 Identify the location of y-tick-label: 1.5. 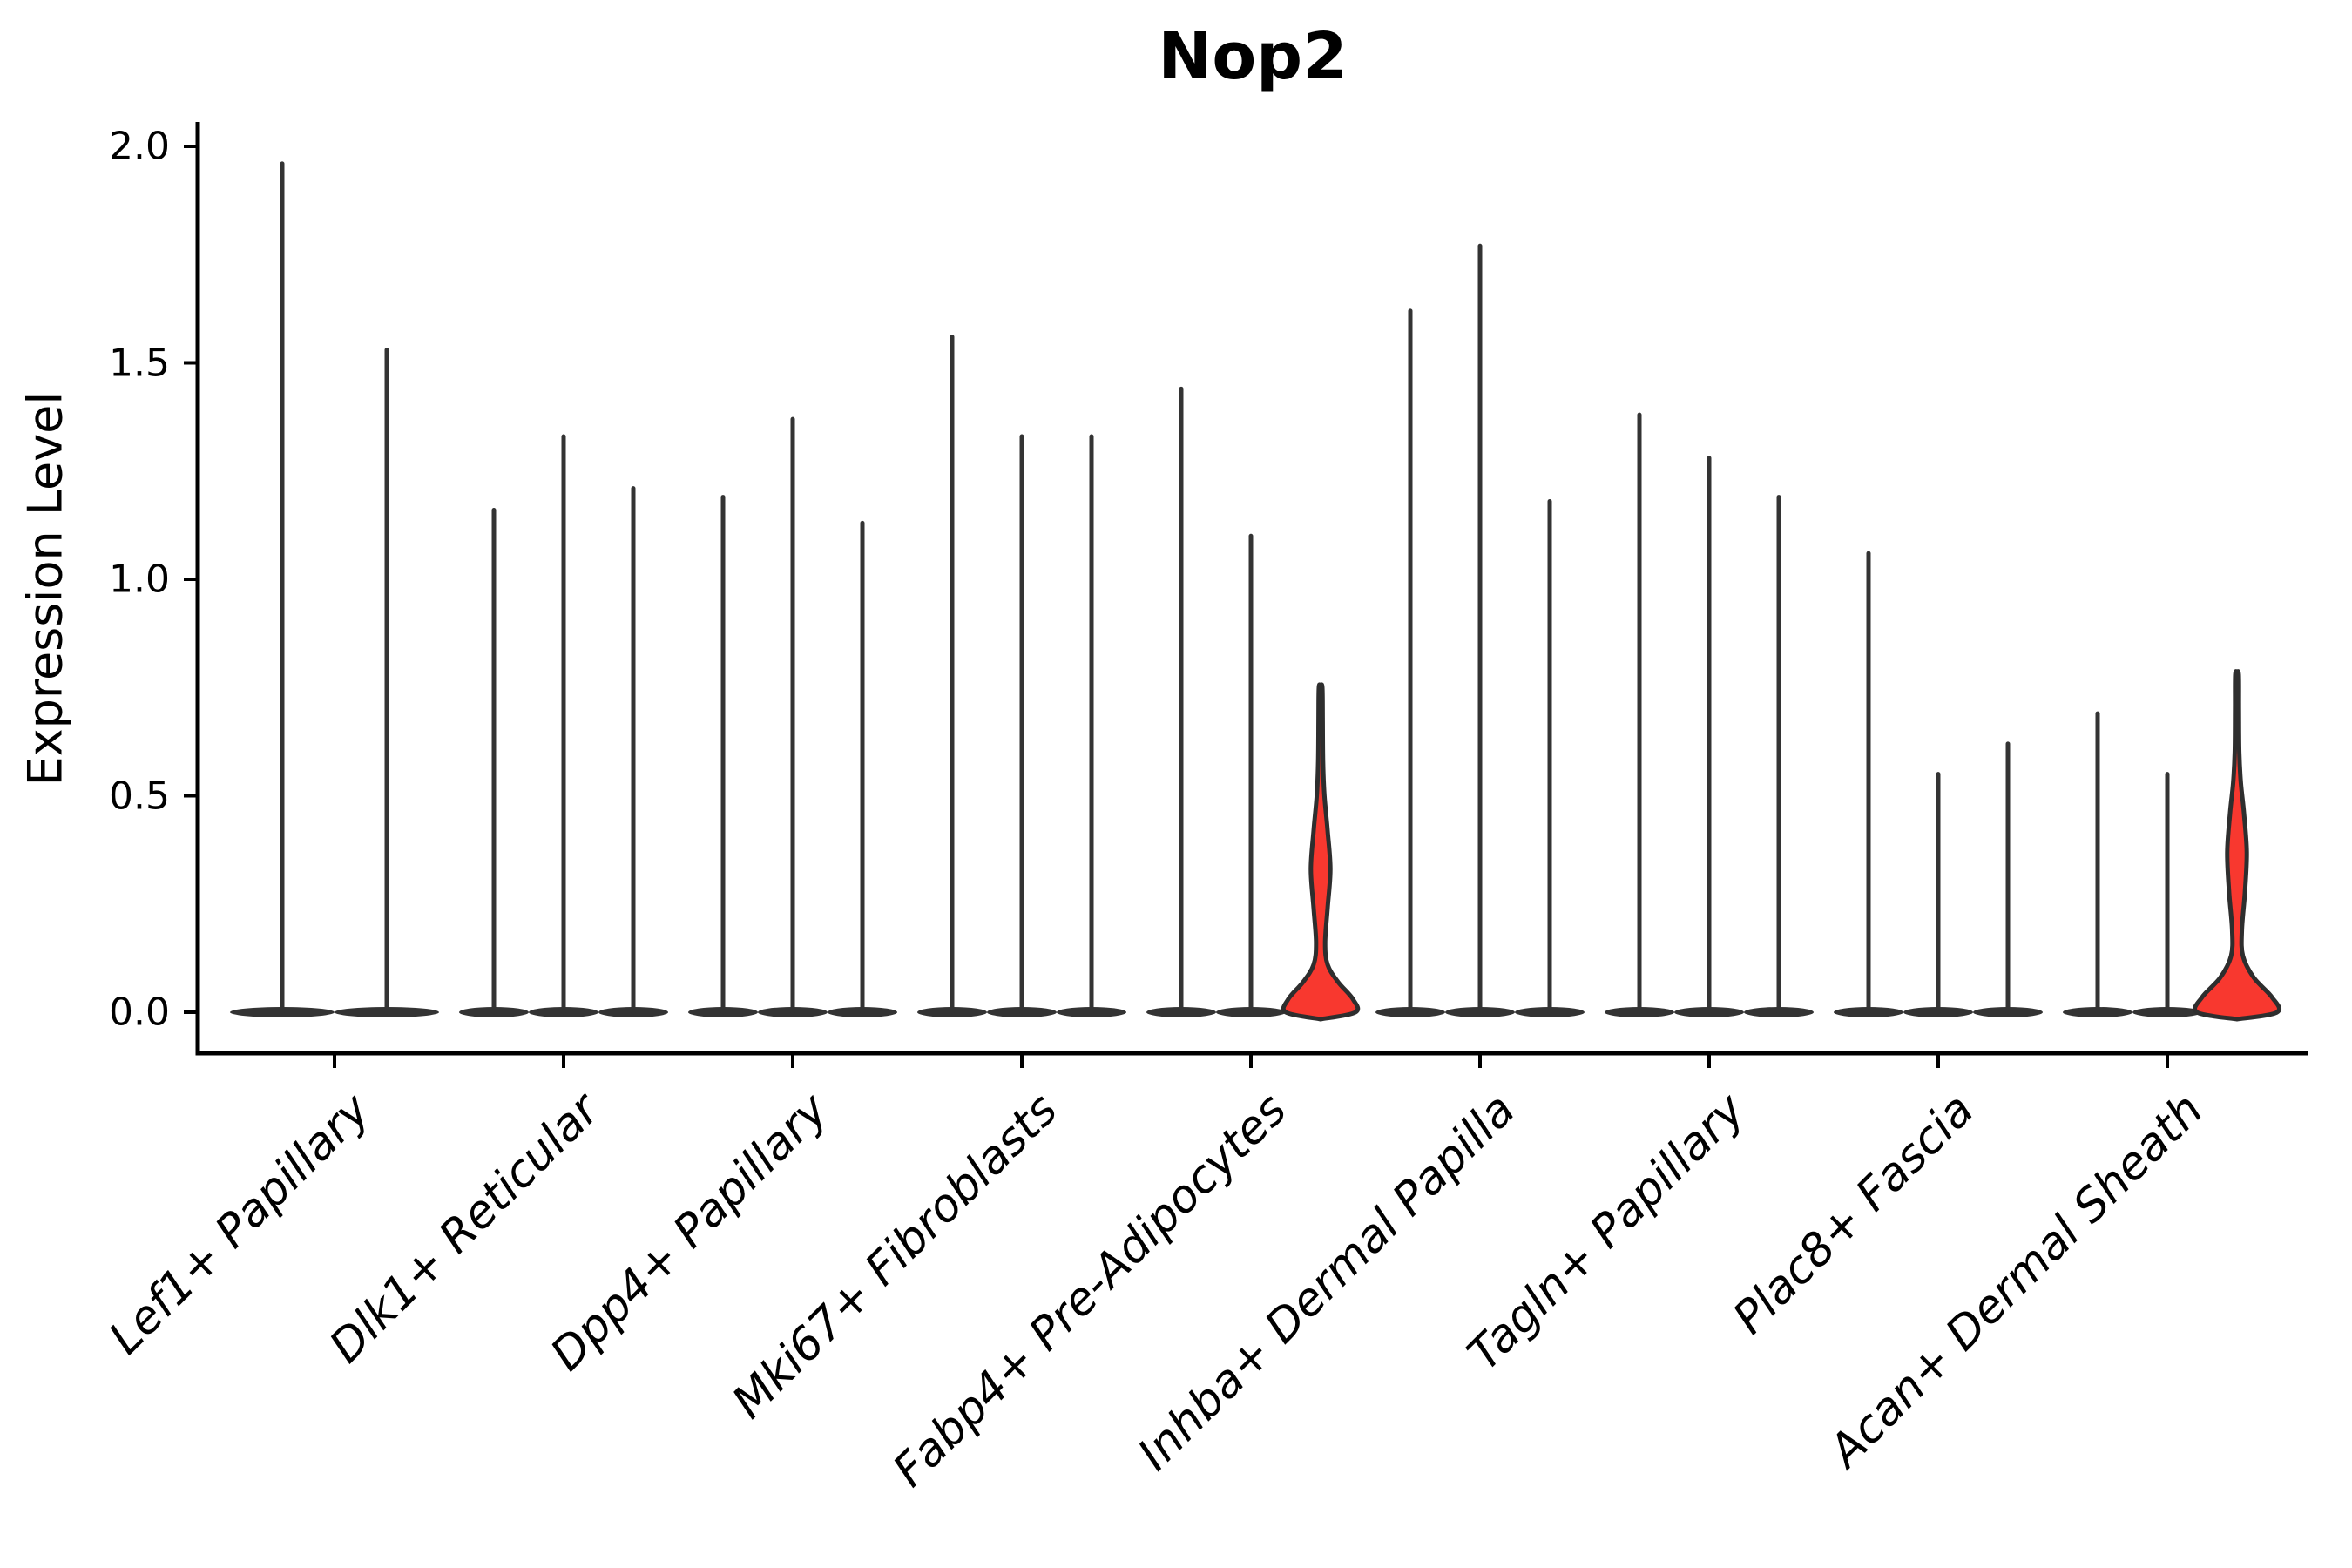
(139, 363).